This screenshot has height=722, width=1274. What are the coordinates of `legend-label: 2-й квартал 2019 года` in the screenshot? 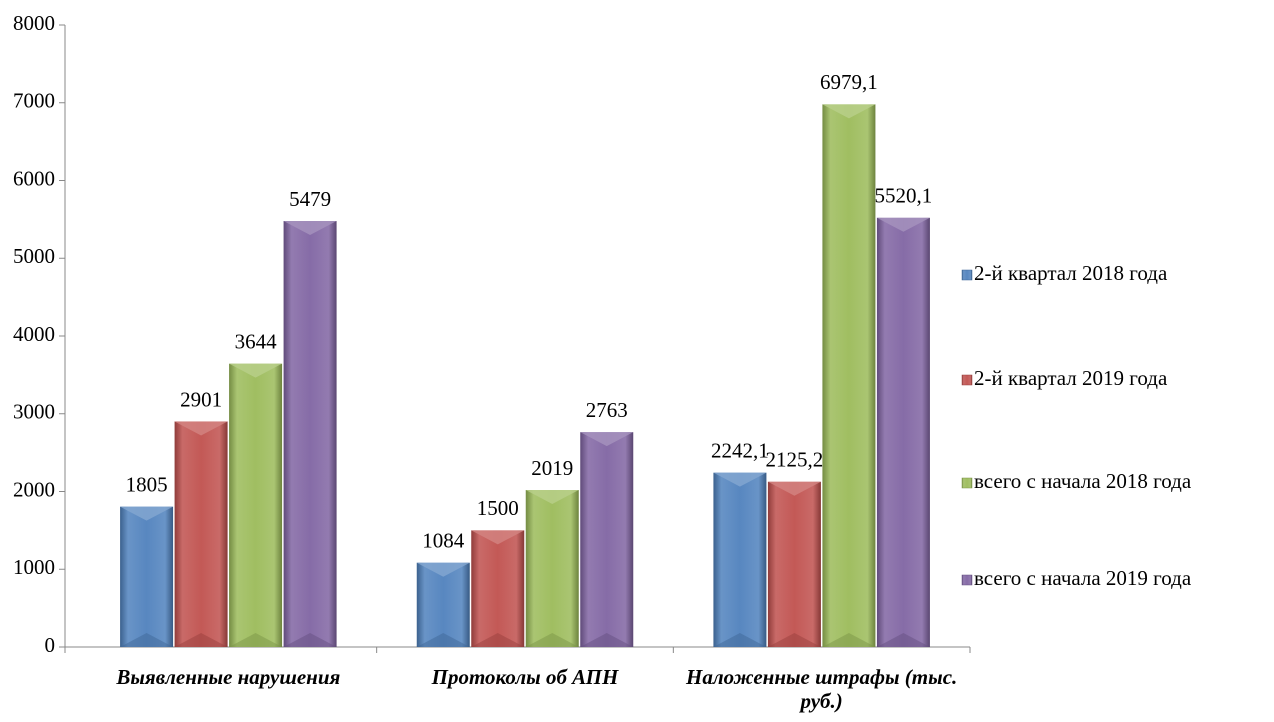 It's located at (1071, 378).